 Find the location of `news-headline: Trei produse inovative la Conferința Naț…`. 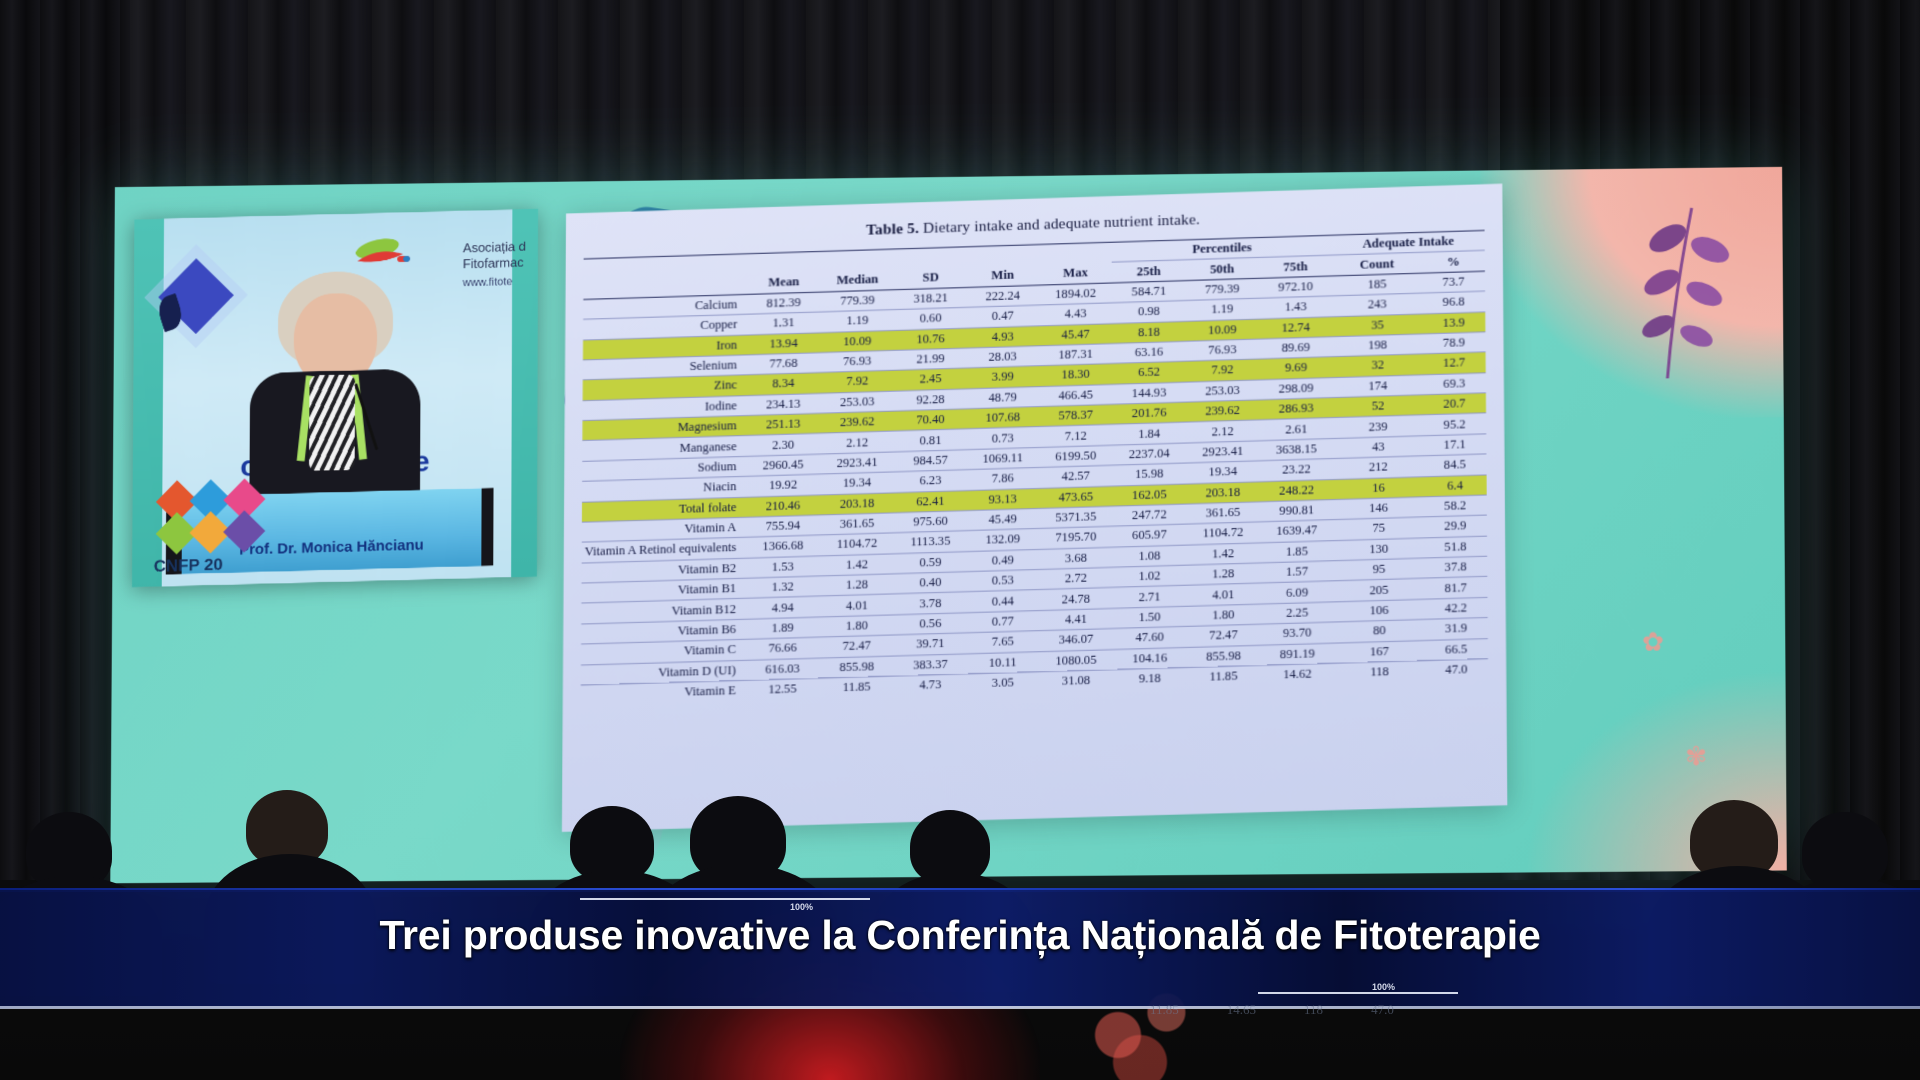

news-headline: Trei produse inovative la Conferința Naț… is located at coordinates (960, 935).